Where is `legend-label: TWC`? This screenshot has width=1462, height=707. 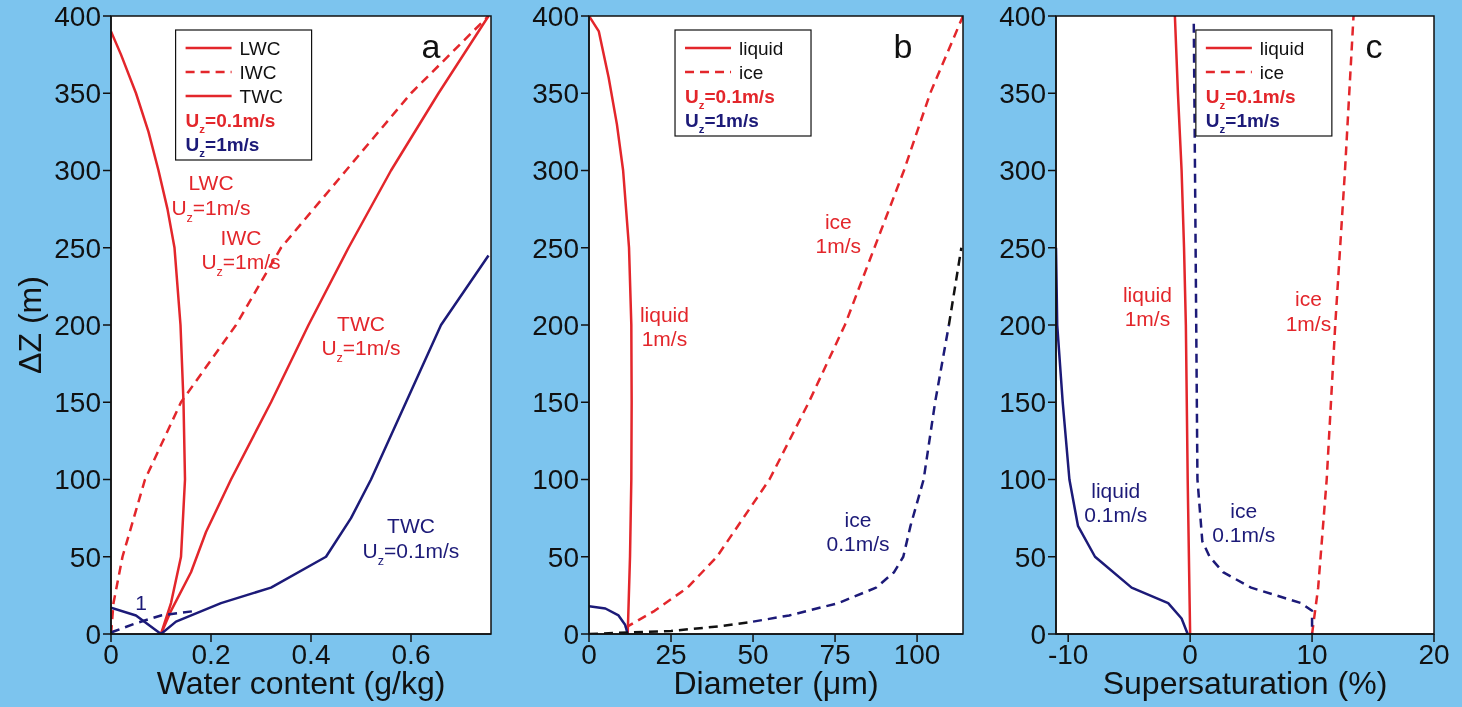 legend-label: TWC is located at coordinates (261, 96).